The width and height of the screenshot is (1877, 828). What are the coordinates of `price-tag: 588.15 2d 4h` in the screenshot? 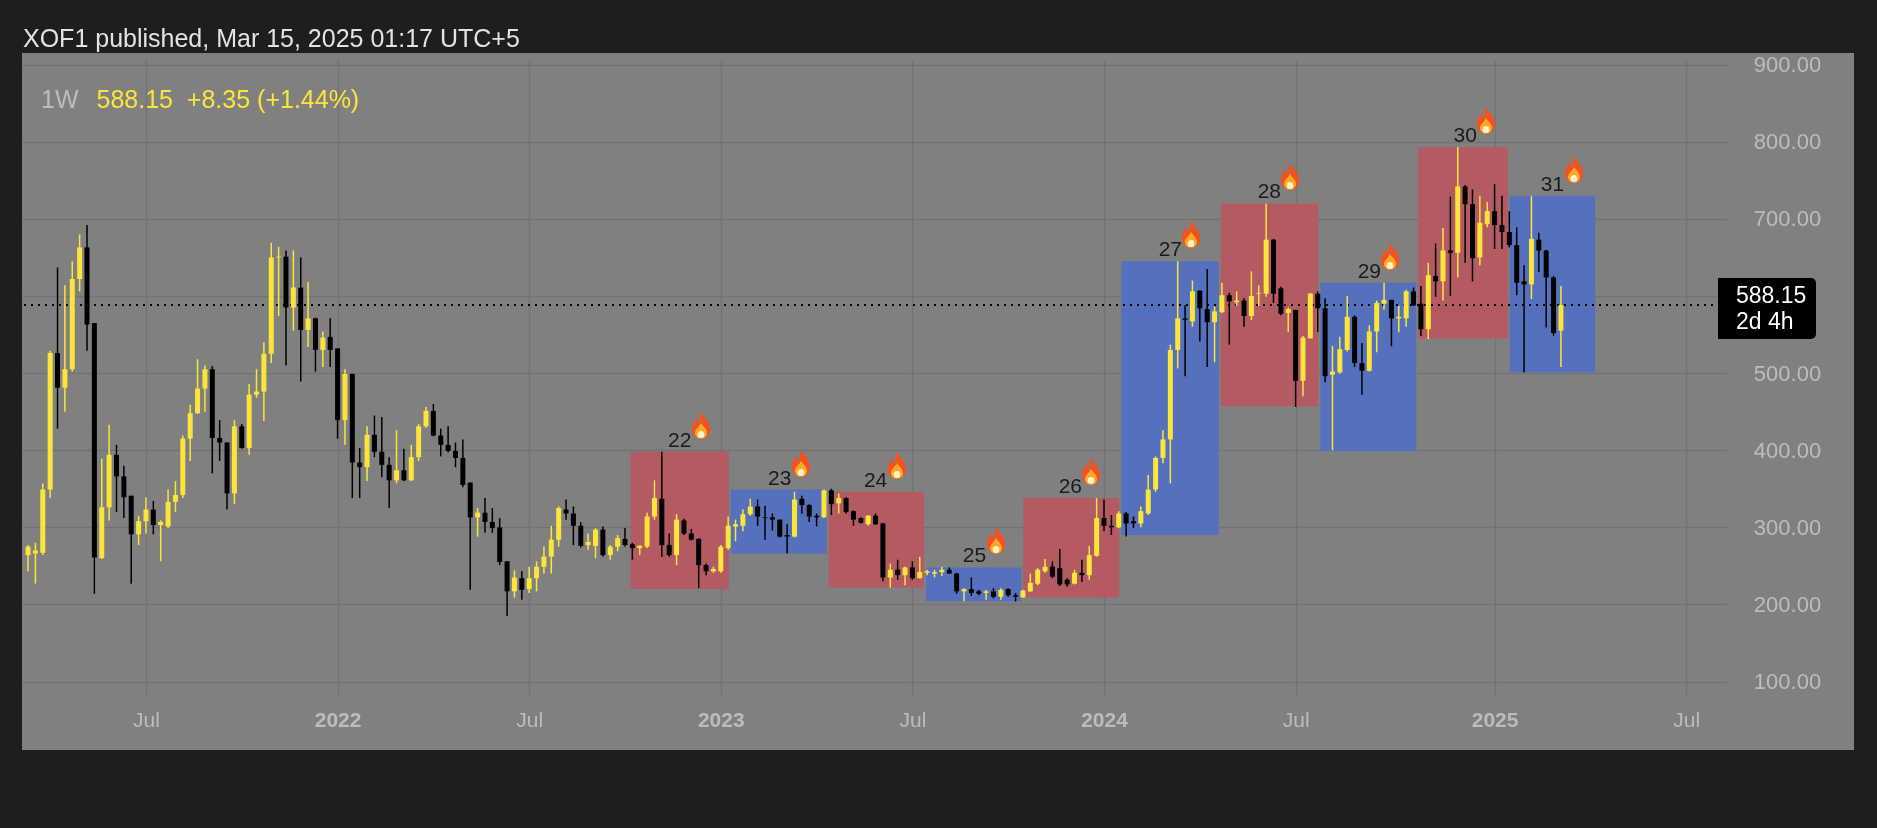 It's located at (1767, 309).